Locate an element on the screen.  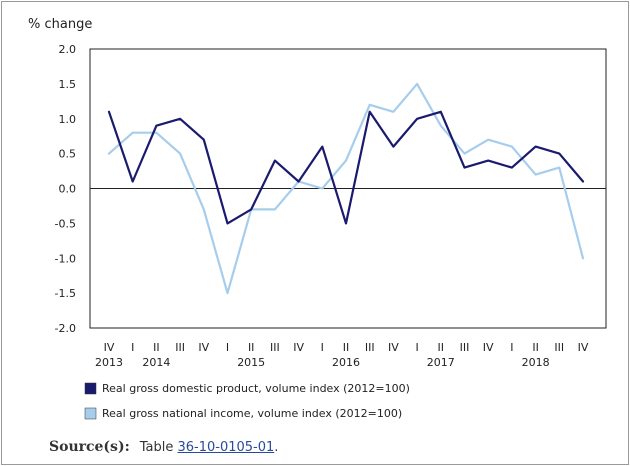
y-tick-label: 0.5 is located at coordinates (68, 154).